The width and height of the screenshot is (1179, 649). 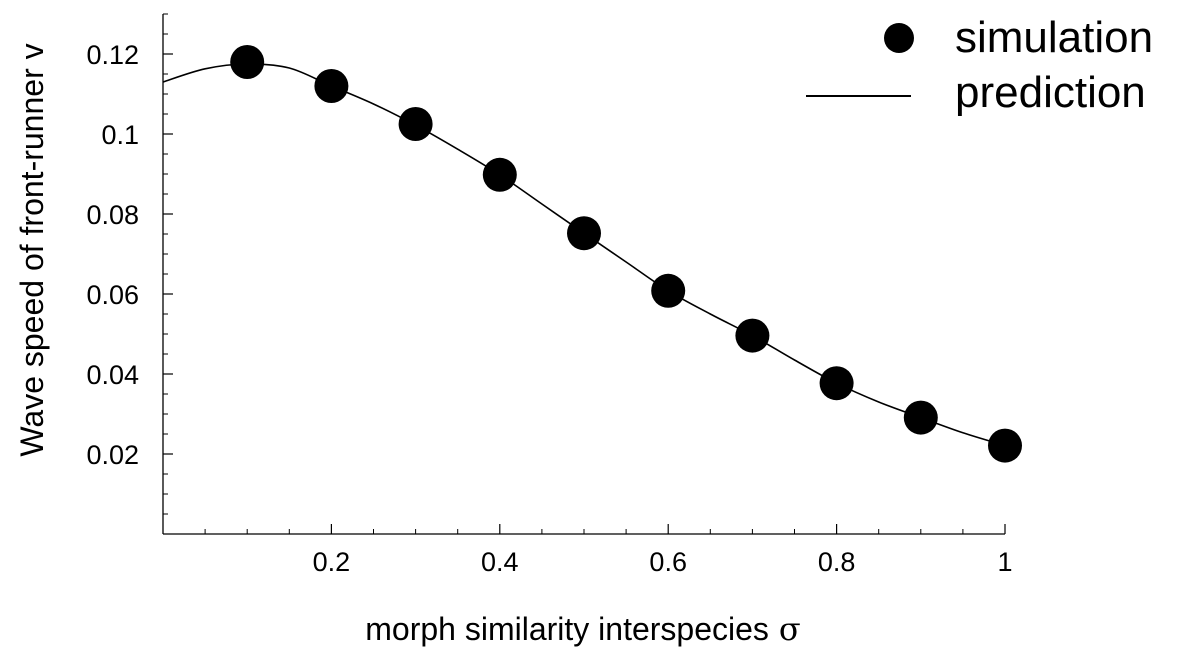 I want to click on x-tick-label: 0.2, so click(x=332, y=562).